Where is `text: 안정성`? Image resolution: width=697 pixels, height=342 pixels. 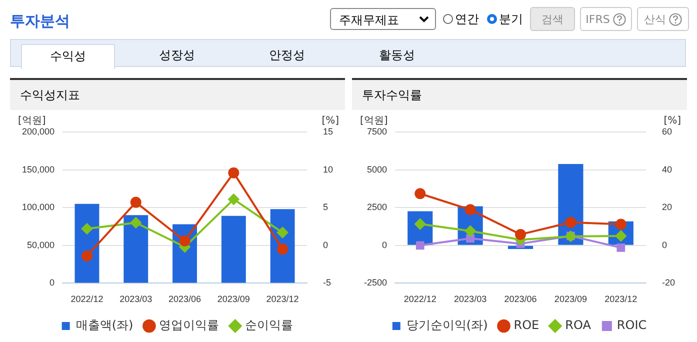
text: 안정성 is located at coordinates (287, 55).